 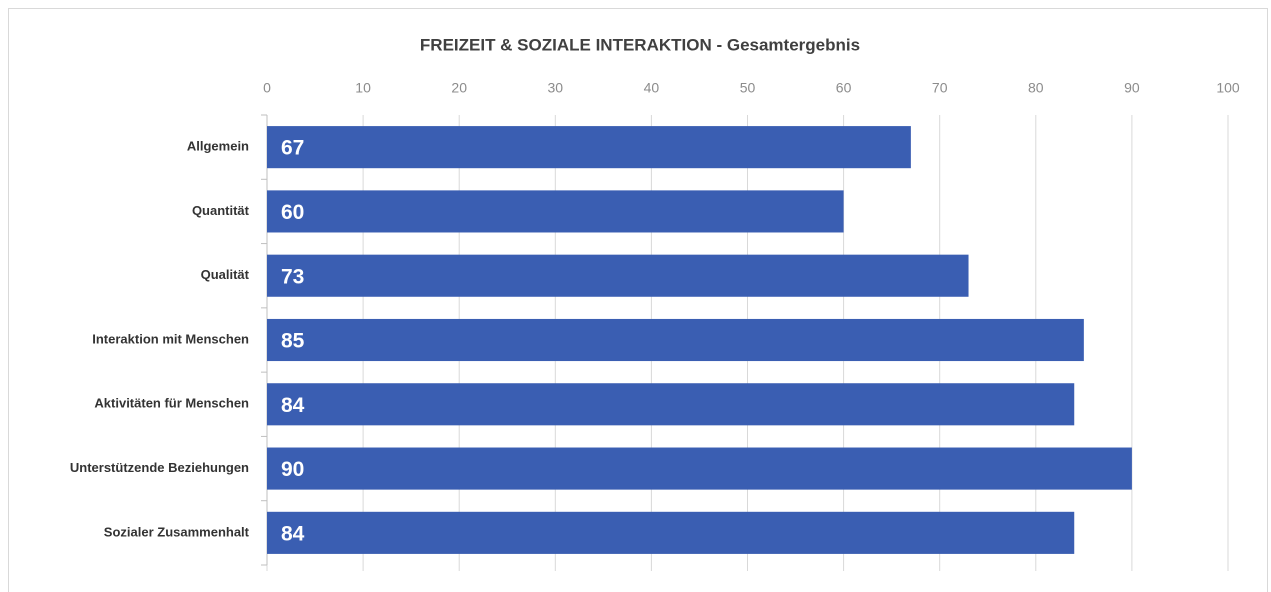 What do you see at coordinates (171, 403) in the screenshot?
I see `y-tick-label: Aktivitäten für Menschen` at bounding box center [171, 403].